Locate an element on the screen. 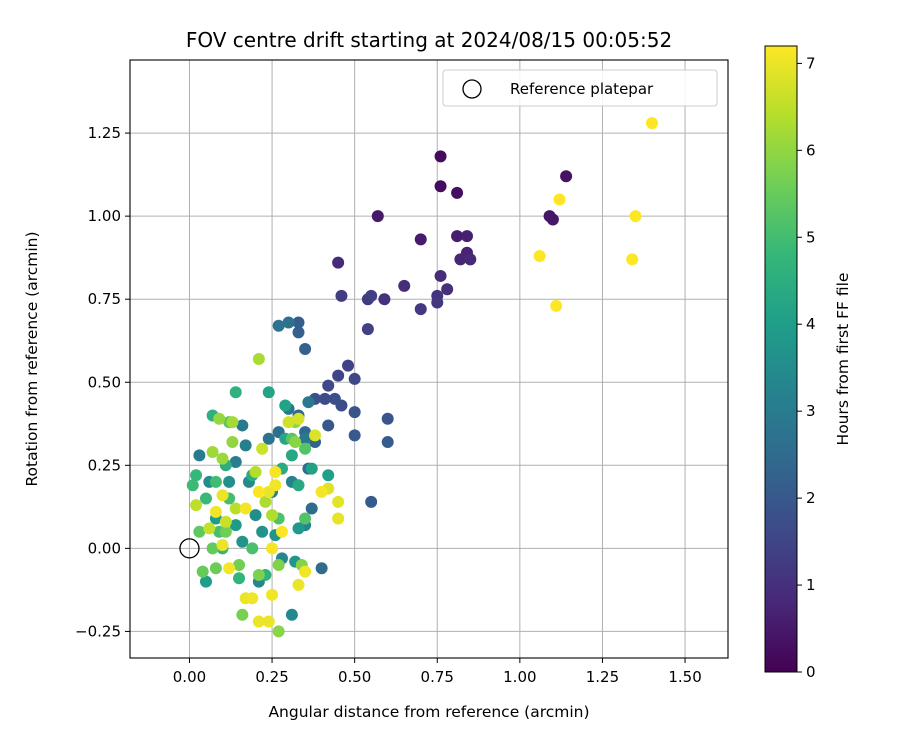  reference-platepar-marker is located at coordinates (189, 548).